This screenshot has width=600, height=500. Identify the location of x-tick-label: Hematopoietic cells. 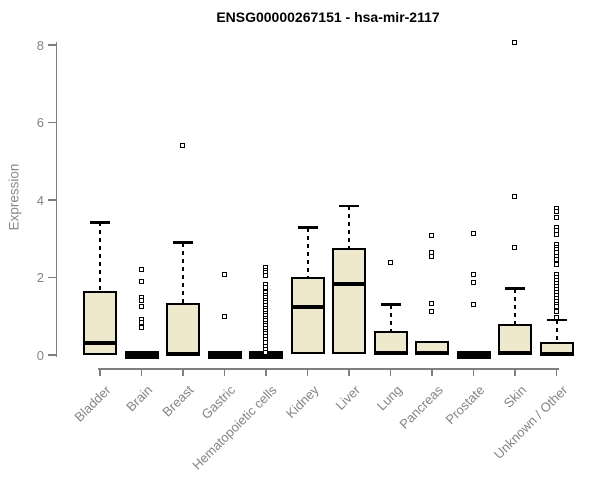
(234, 427).